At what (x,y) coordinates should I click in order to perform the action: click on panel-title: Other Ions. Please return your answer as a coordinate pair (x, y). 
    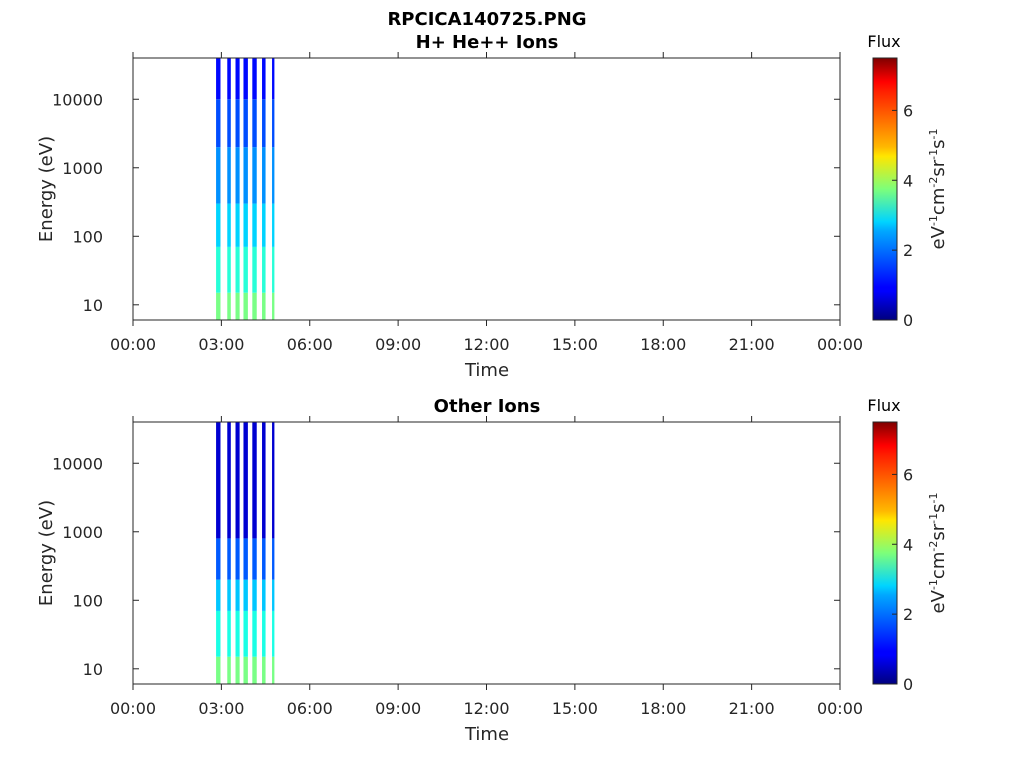
    Looking at the image, I should click on (487, 406).